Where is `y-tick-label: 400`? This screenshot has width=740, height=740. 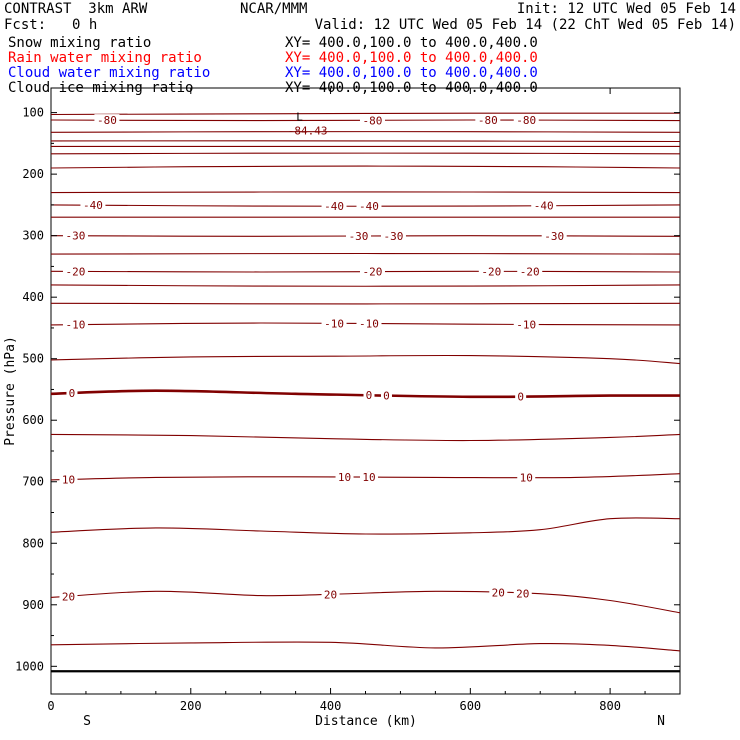 y-tick-label: 400 is located at coordinates (33, 297).